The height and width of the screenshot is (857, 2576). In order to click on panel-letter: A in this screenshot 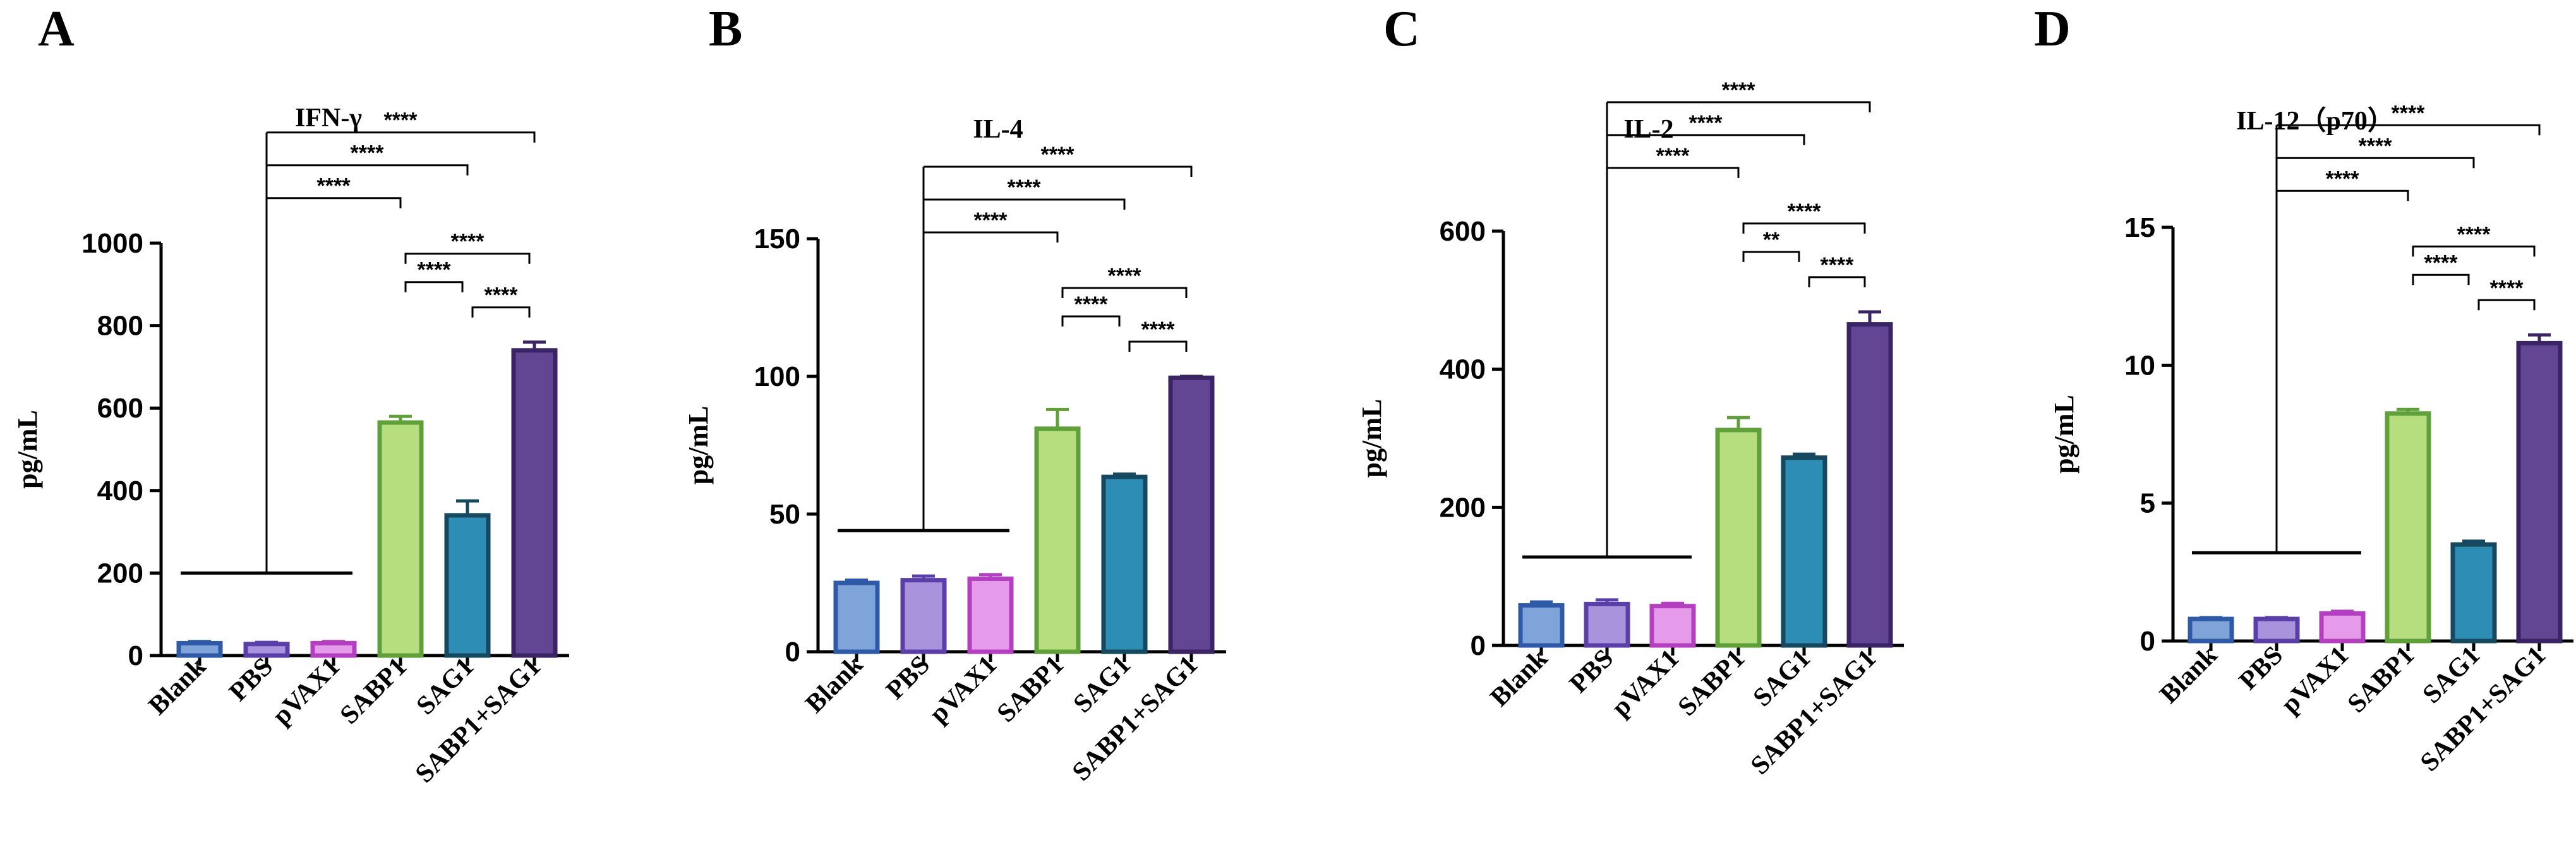, I will do `click(56, 29)`.